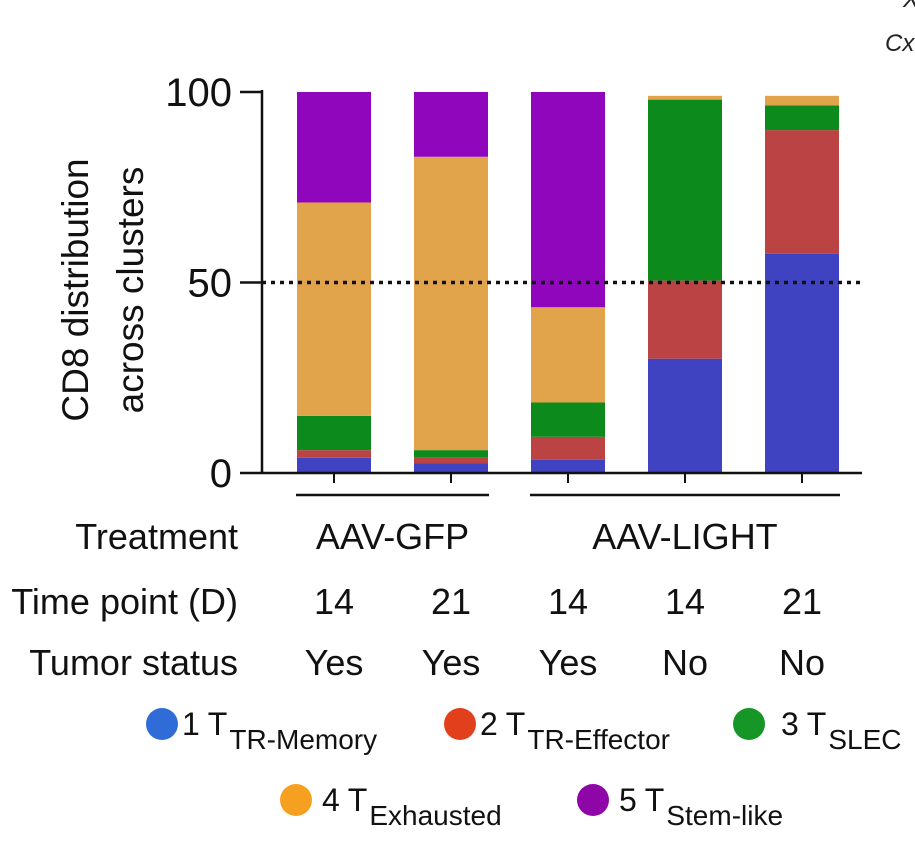 Image resolution: width=915 pixels, height=854 pixels. What do you see at coordinates (680, 805) in the screenshot?
I see `legend-item-stem-like: 5 T Stem-like` at bounding box center [680, 805].